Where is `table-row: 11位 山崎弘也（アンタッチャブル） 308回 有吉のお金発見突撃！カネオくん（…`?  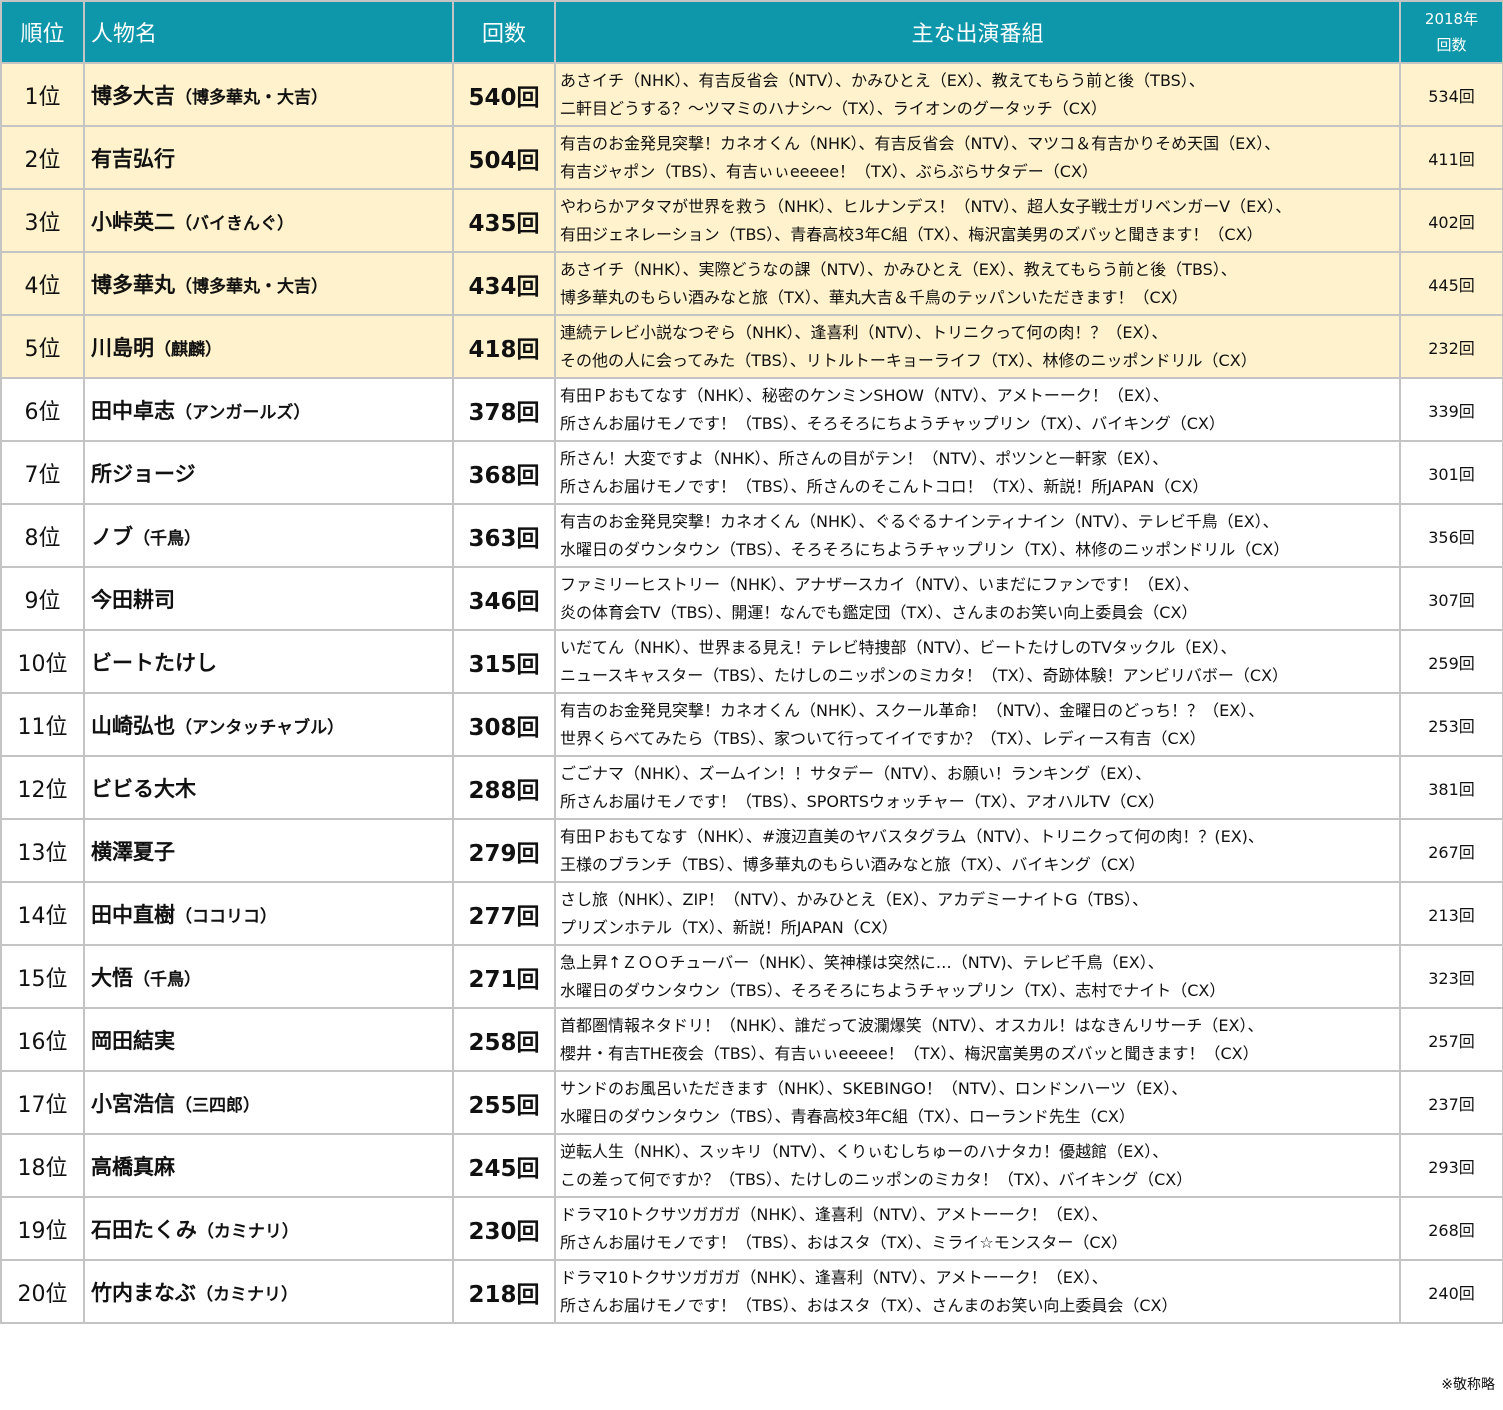
table-row: 11位 山崎弘也（アンタッチャブル） 308回 有吉のお金発見突撃！カネオくん（… is located at coordinates (751, 724).